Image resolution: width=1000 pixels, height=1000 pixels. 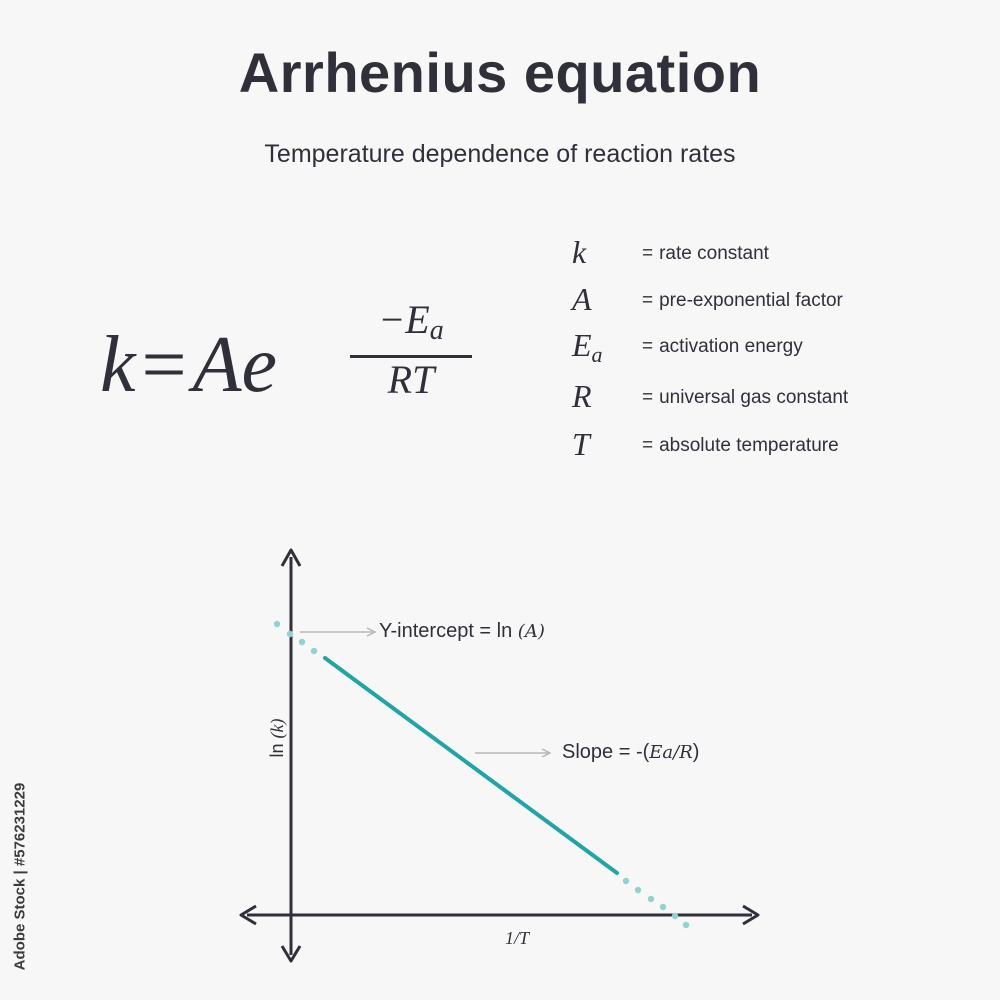 I want to click on equation-equals-sign: =, so click(x=164, y=365).